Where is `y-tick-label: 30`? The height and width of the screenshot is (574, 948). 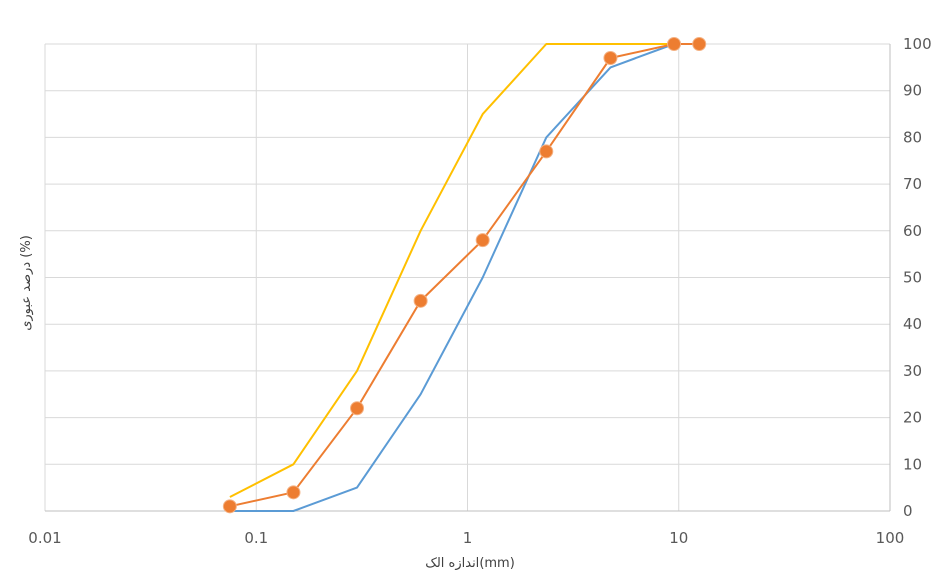
y-tick-label: 30 is located at coordinates (912, 371).